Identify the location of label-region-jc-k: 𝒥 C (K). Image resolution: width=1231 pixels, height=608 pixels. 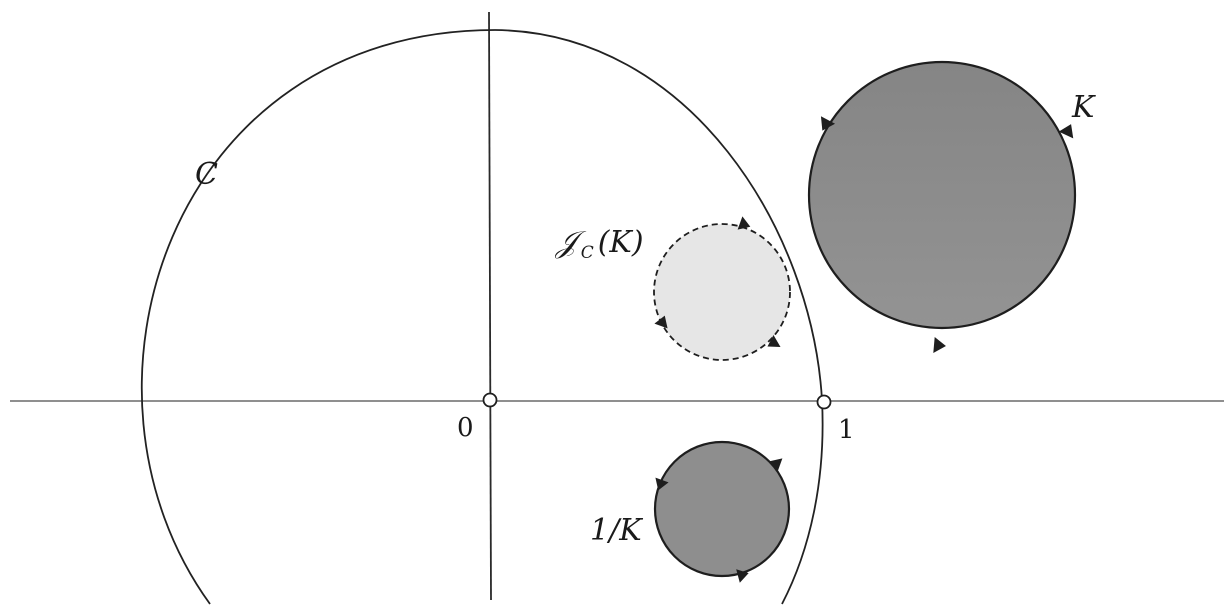
(599, 244).